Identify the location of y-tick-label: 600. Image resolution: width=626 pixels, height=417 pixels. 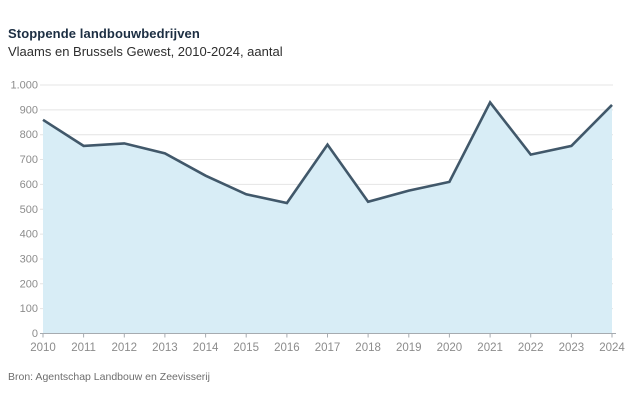
(29, 185).